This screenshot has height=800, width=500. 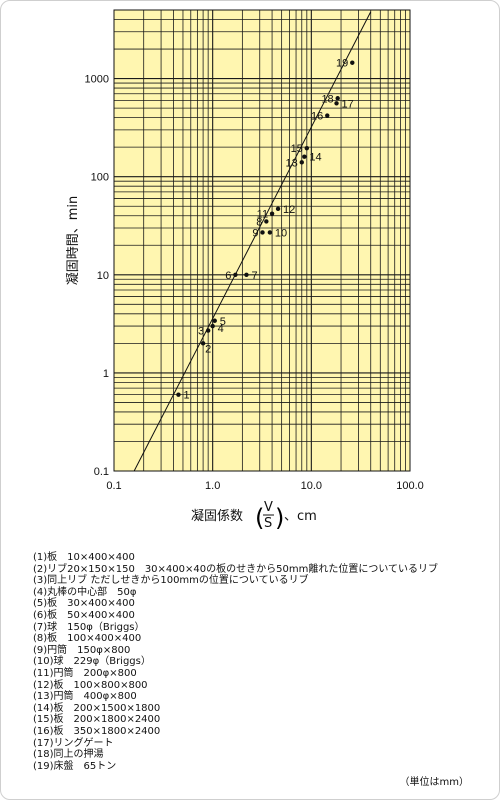 I want to click on data-point-label: 13, so click(x=292, y=163).